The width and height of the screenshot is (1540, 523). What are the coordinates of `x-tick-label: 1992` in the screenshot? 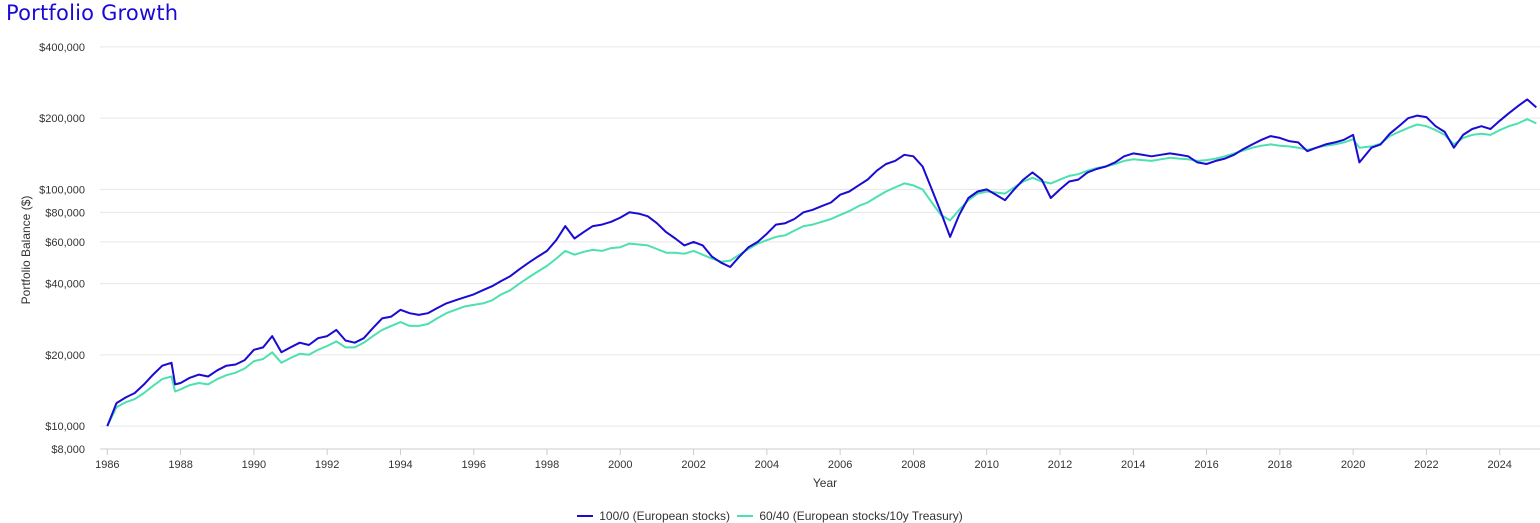 It's located at (327, 465).